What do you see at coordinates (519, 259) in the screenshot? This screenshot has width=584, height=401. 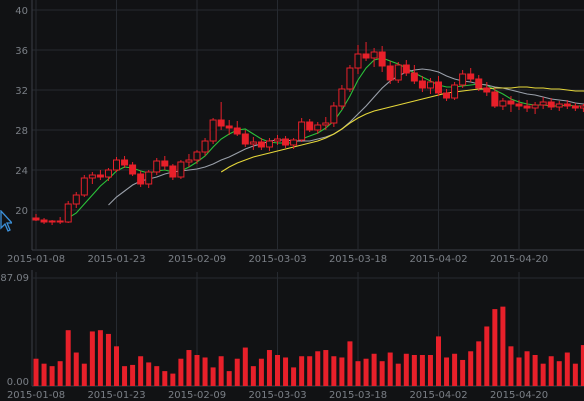 I see `price-x-tick-label: 2015-04-20` at bounding box center [519, 259].